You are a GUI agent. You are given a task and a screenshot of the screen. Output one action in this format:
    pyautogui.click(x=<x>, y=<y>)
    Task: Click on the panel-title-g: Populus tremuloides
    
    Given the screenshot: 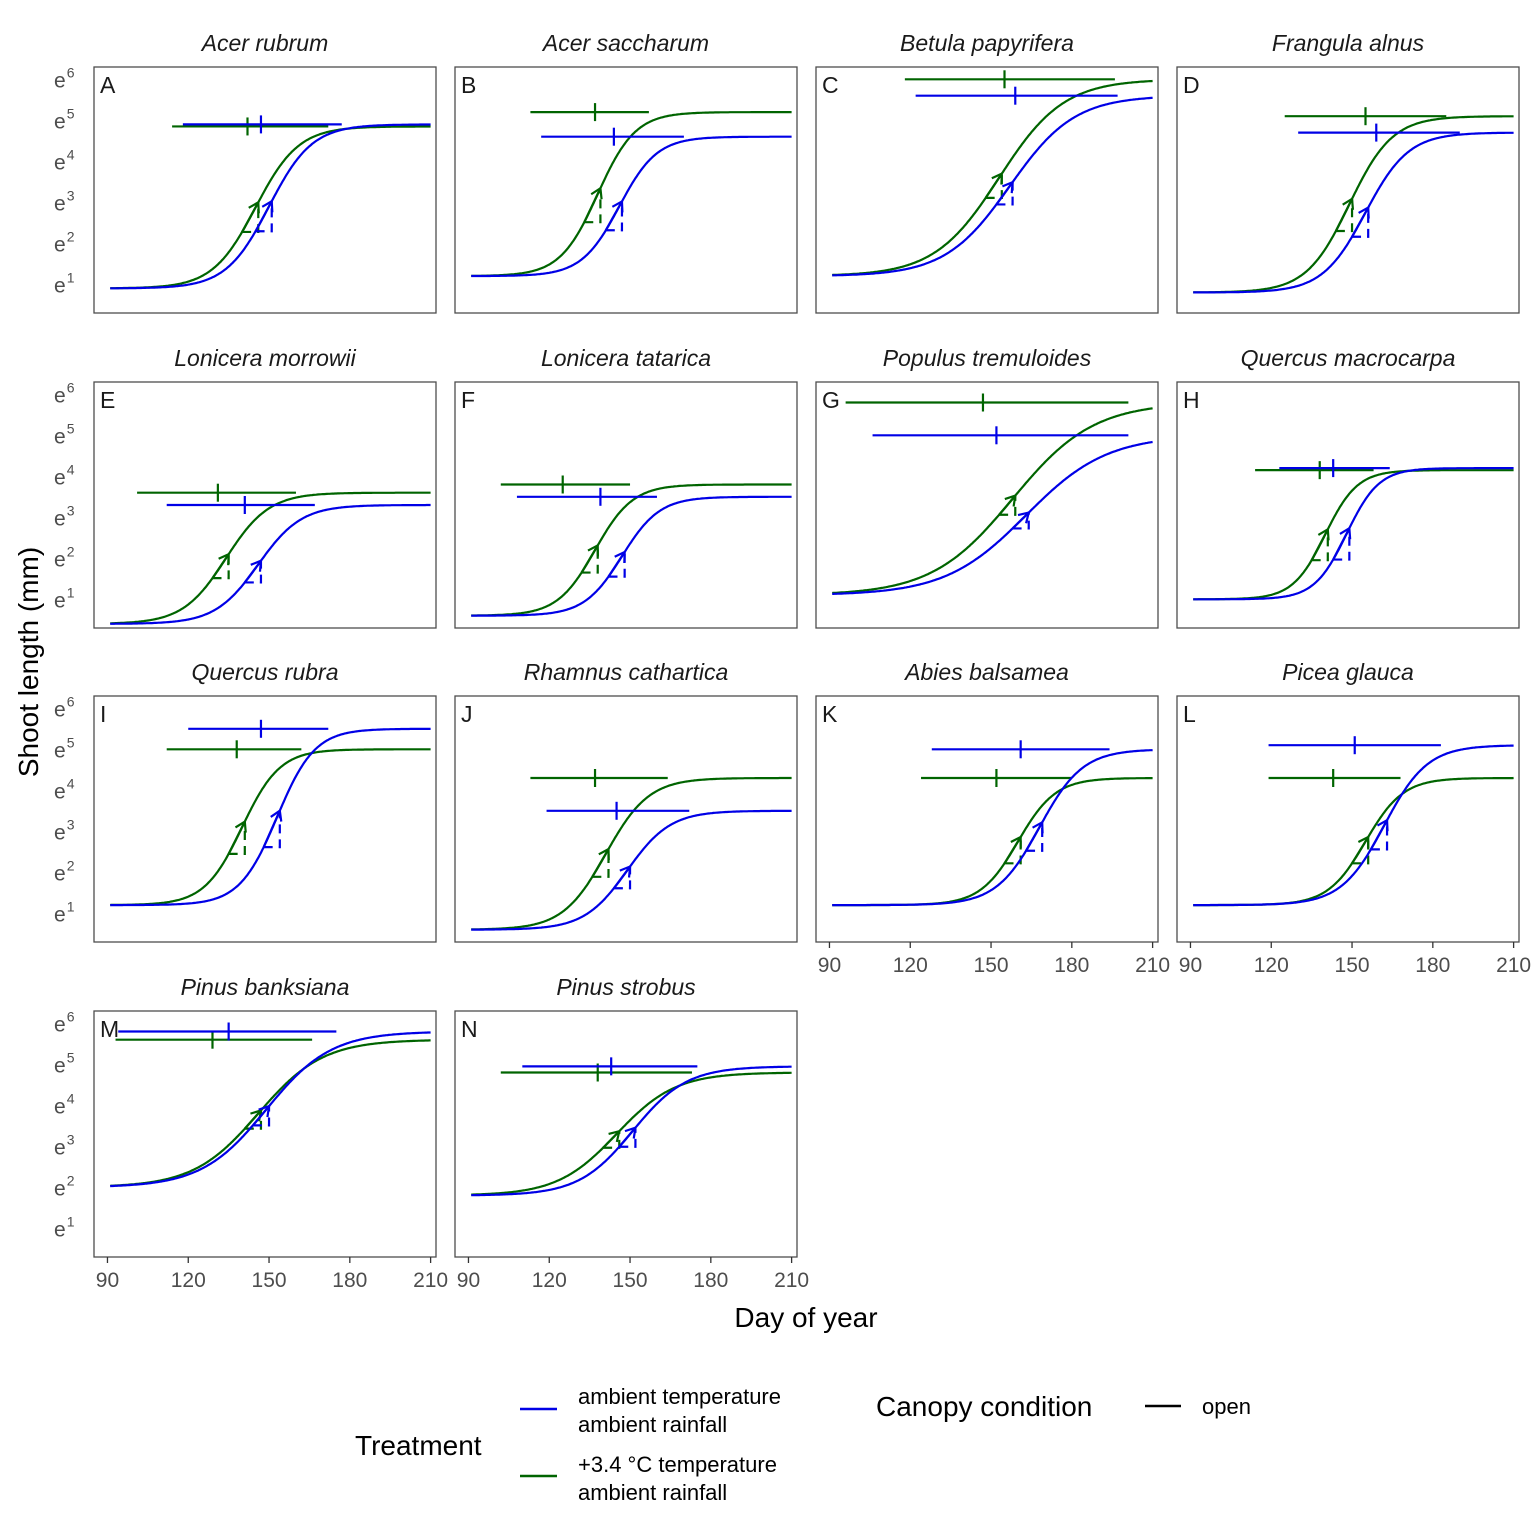 What is the action you would take?
    pyautogui.click(x=987, y=358)
    